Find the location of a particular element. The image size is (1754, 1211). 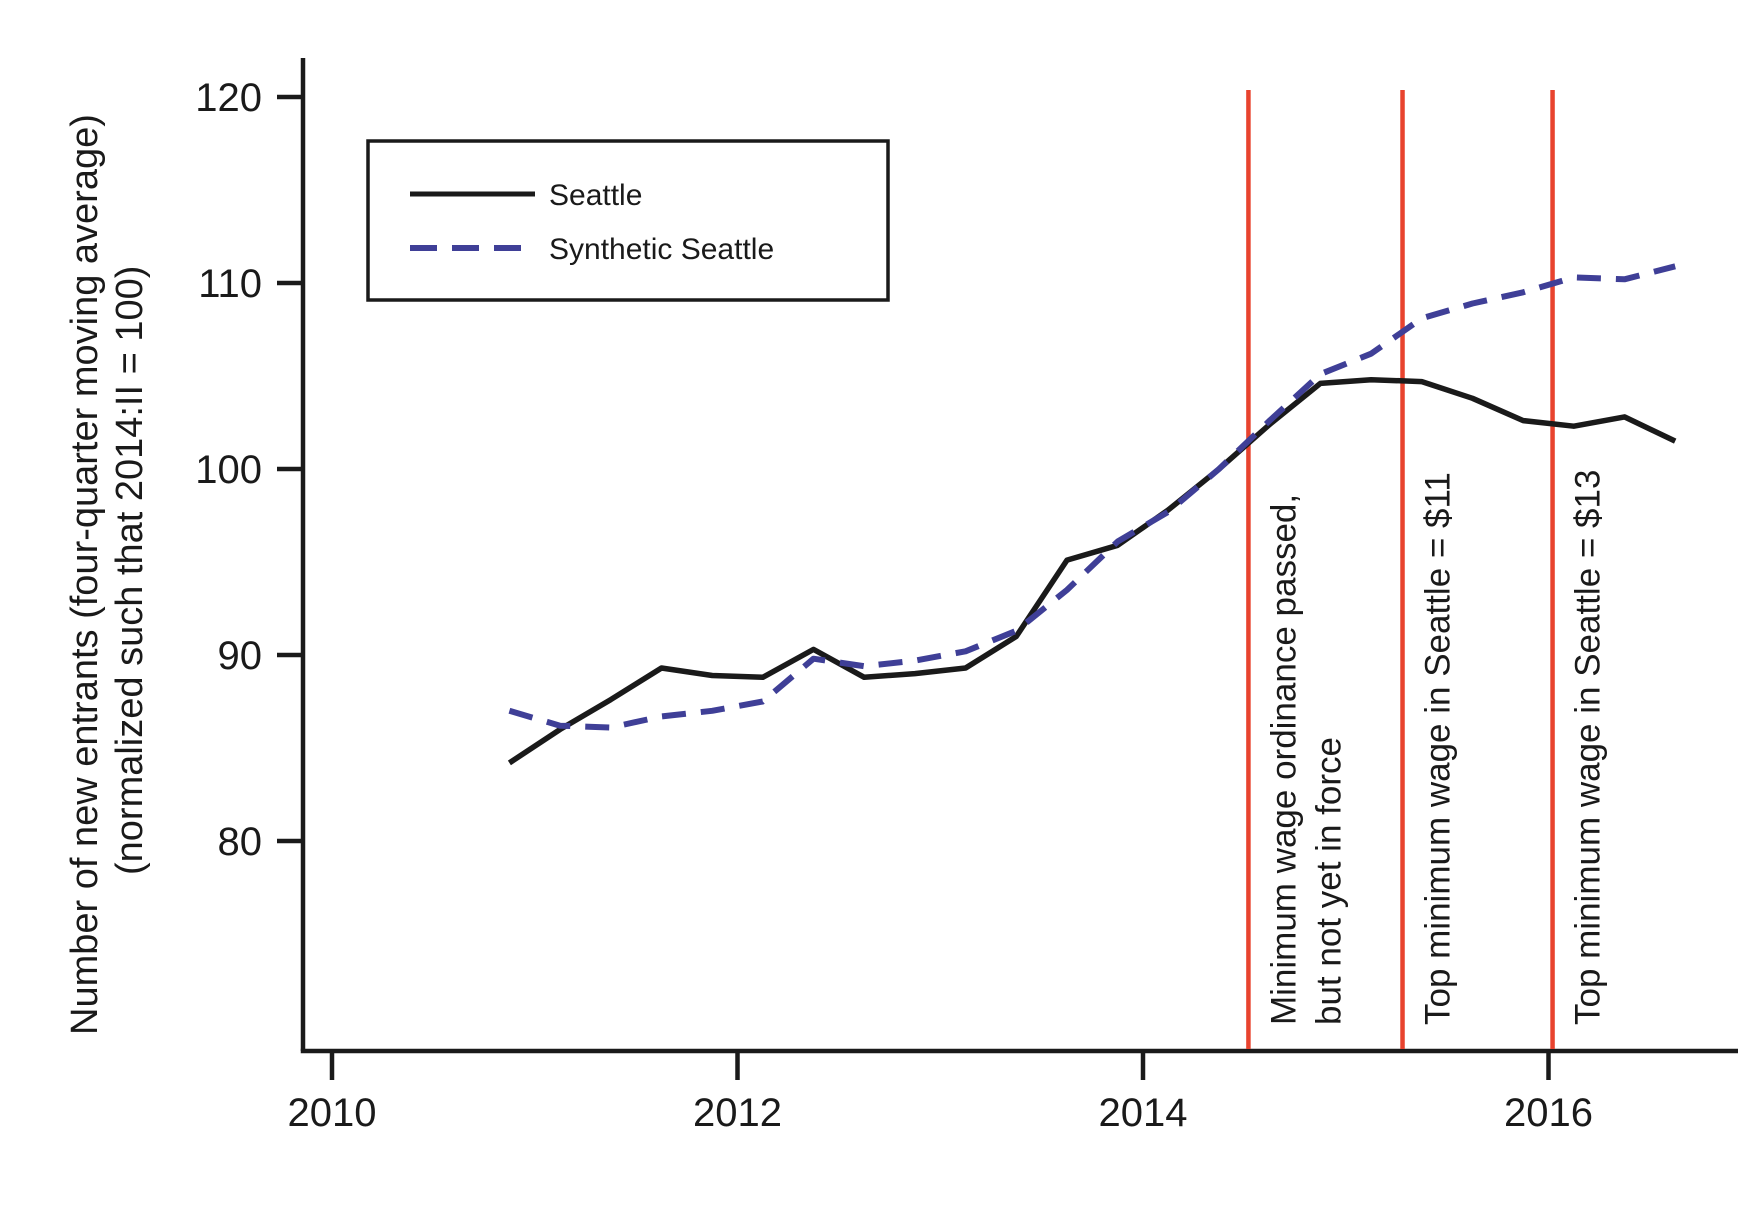

y-tick-label: 90 is located at coordinates (240, 656).